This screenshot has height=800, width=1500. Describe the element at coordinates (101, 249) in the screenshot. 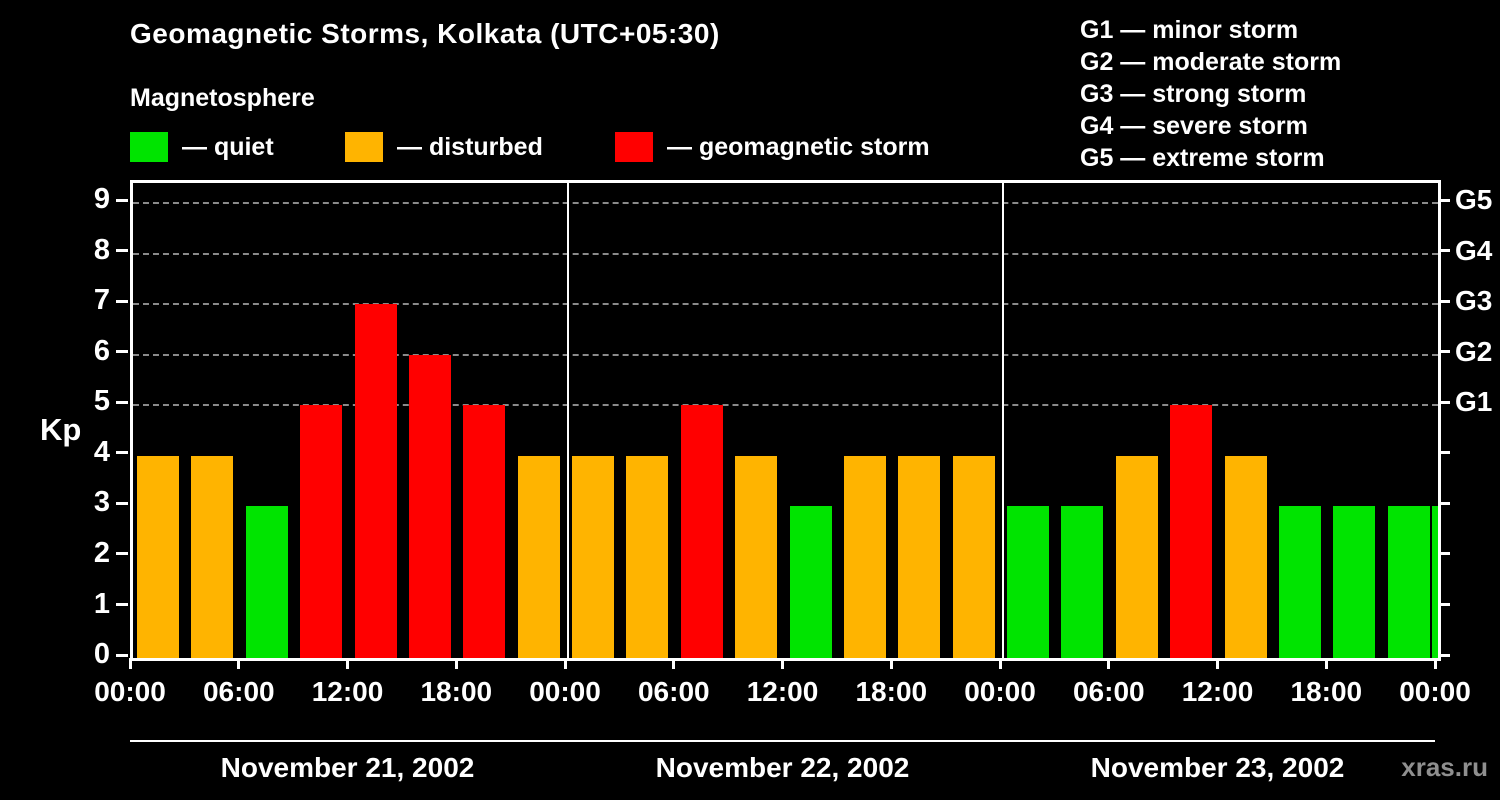

I see `y-axis-label: 8` at that location.